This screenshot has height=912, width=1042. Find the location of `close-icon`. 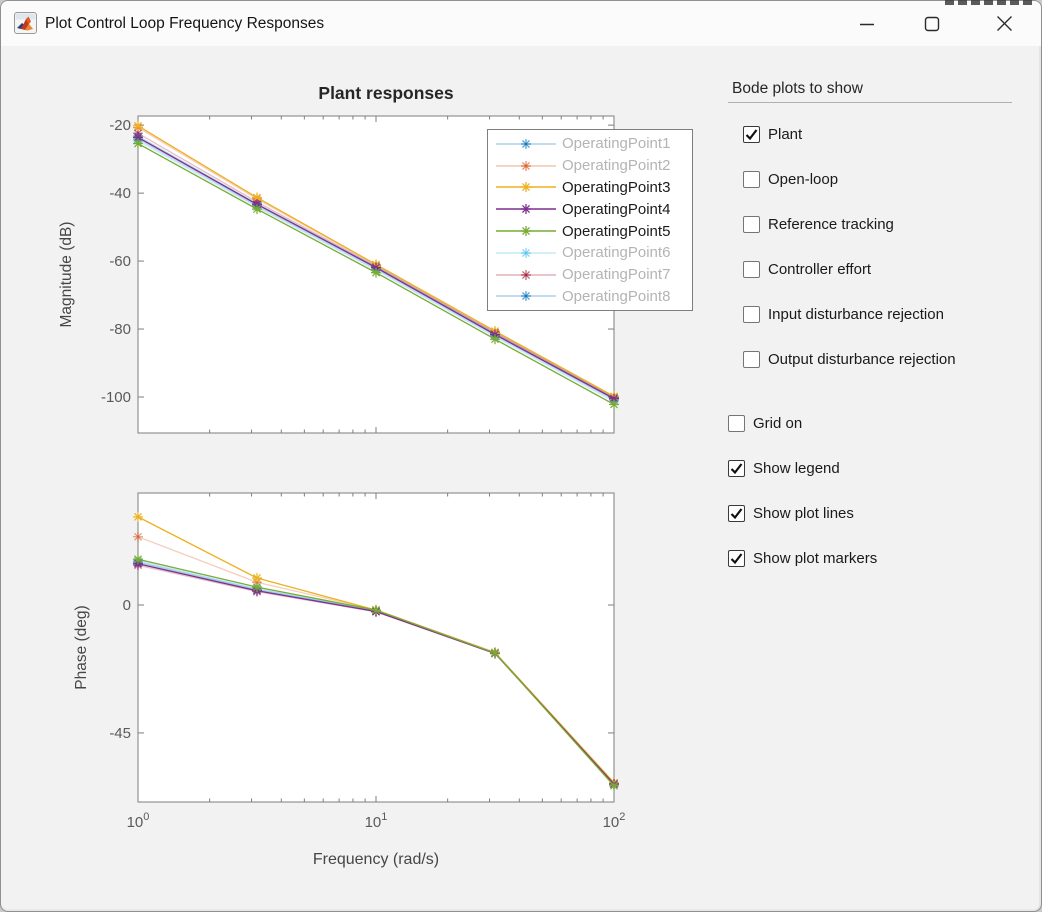

close-icon is located at coordinates (1004, 23).